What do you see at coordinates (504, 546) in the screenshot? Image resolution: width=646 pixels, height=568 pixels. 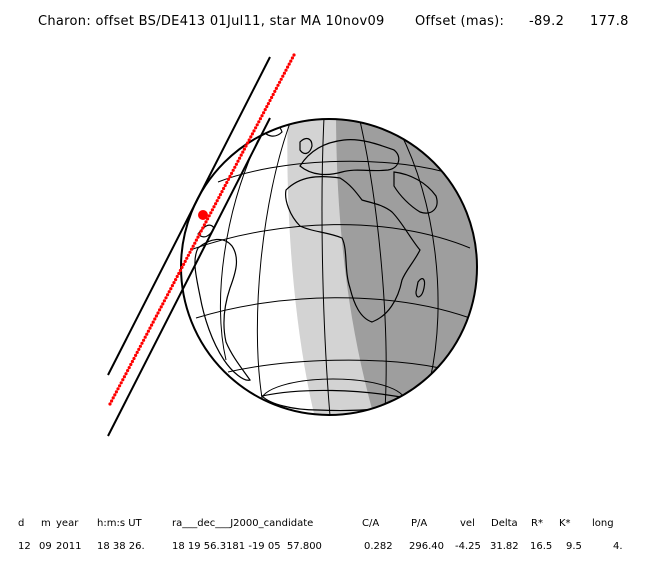 I see `value-delta: 31.82` at bounding box center [504, 546].